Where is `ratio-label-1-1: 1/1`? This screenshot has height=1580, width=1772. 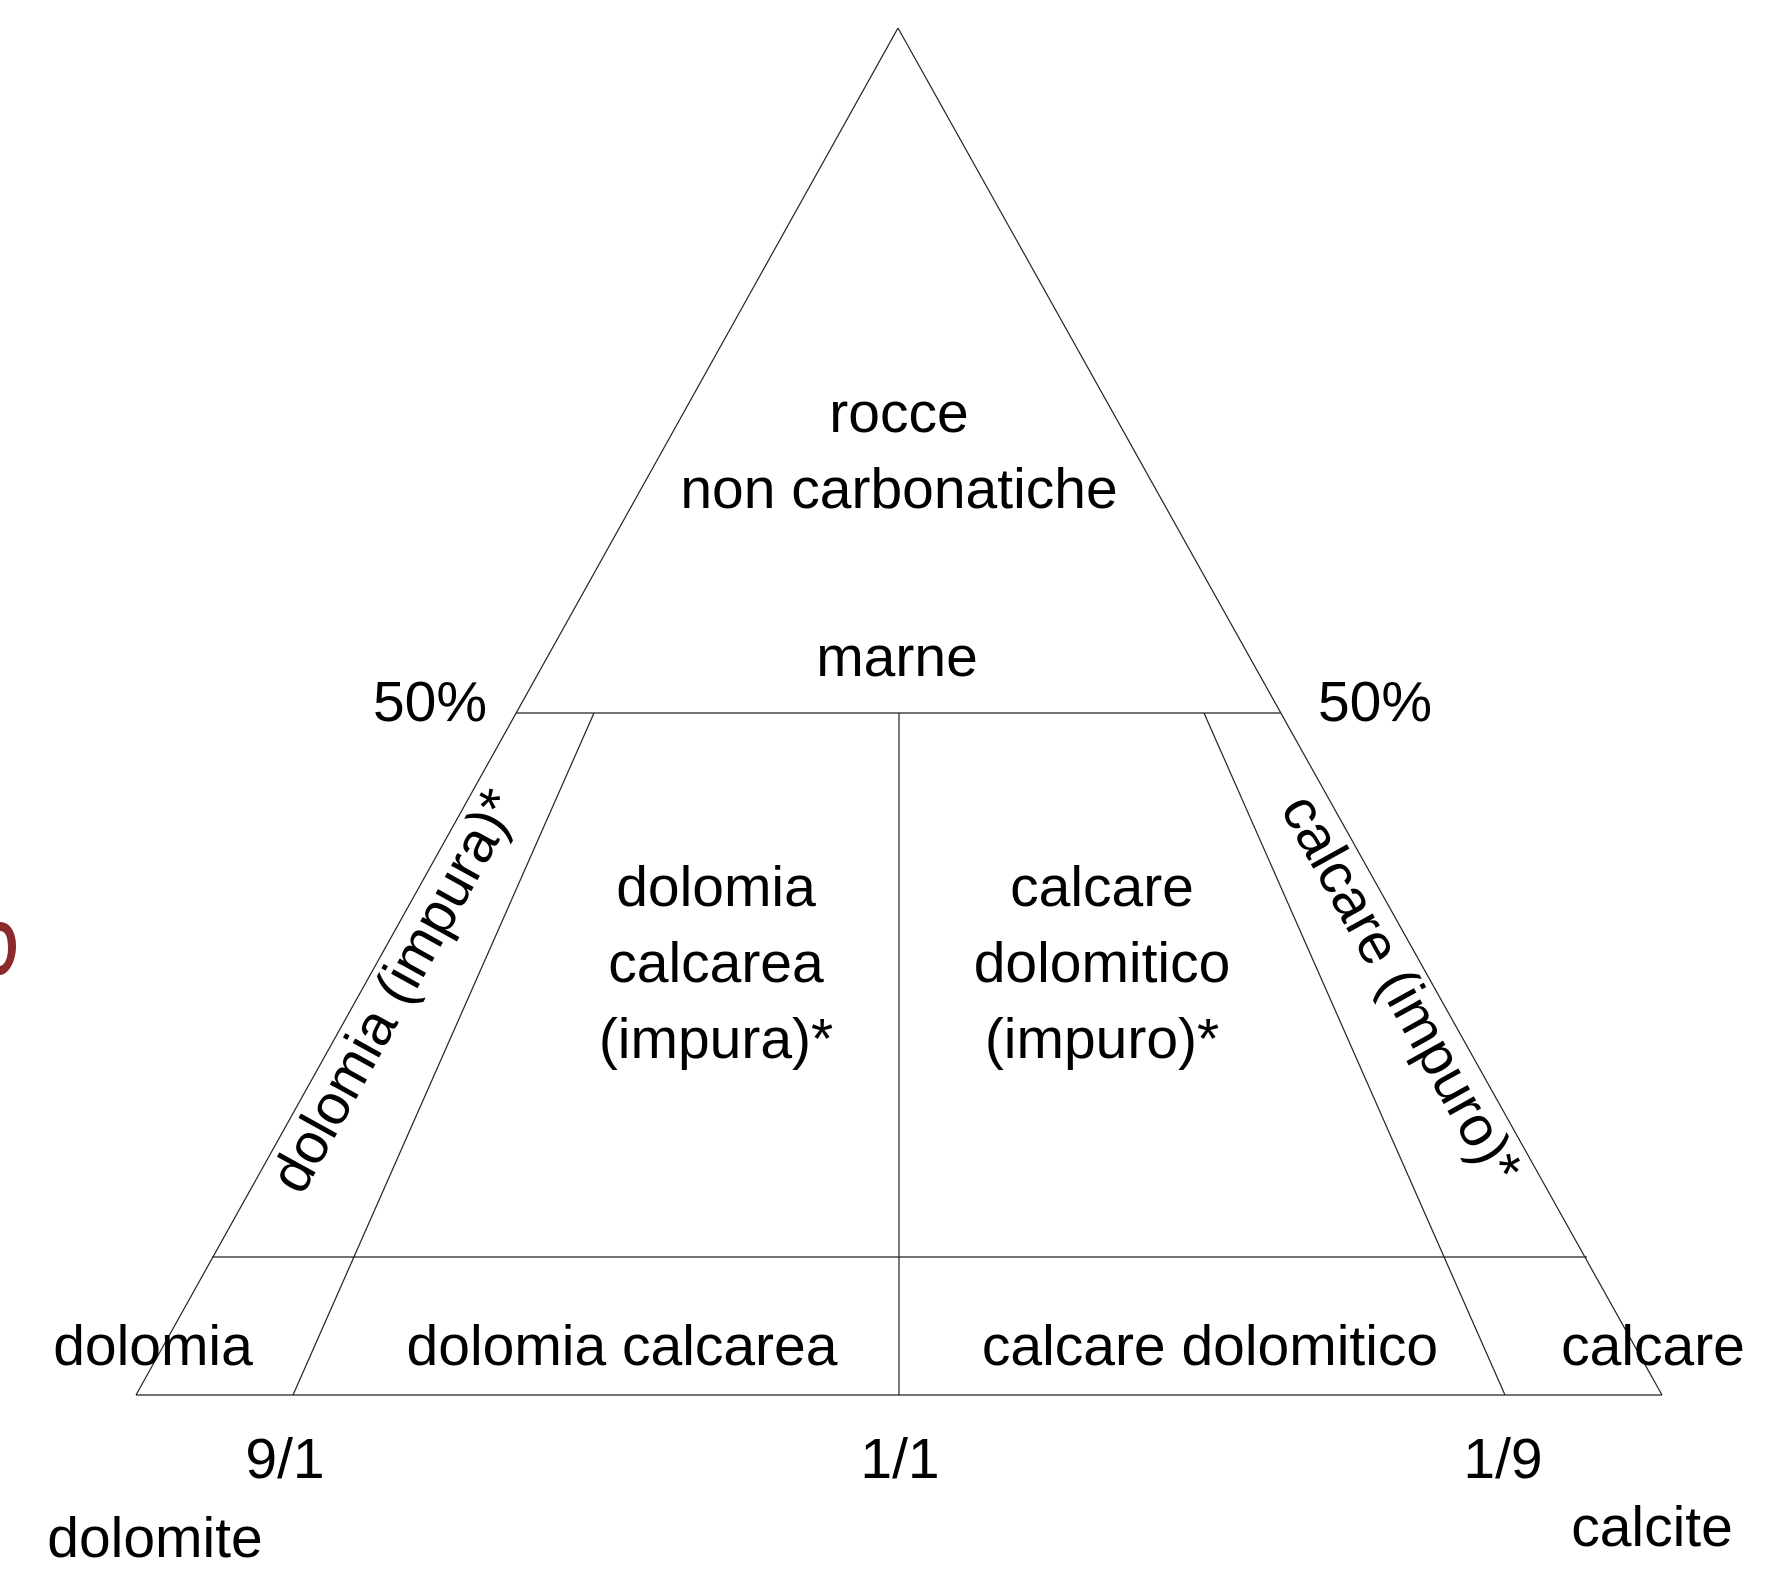 ratio-label-1-1: 1/1 is located at coordinates (899, 1459).